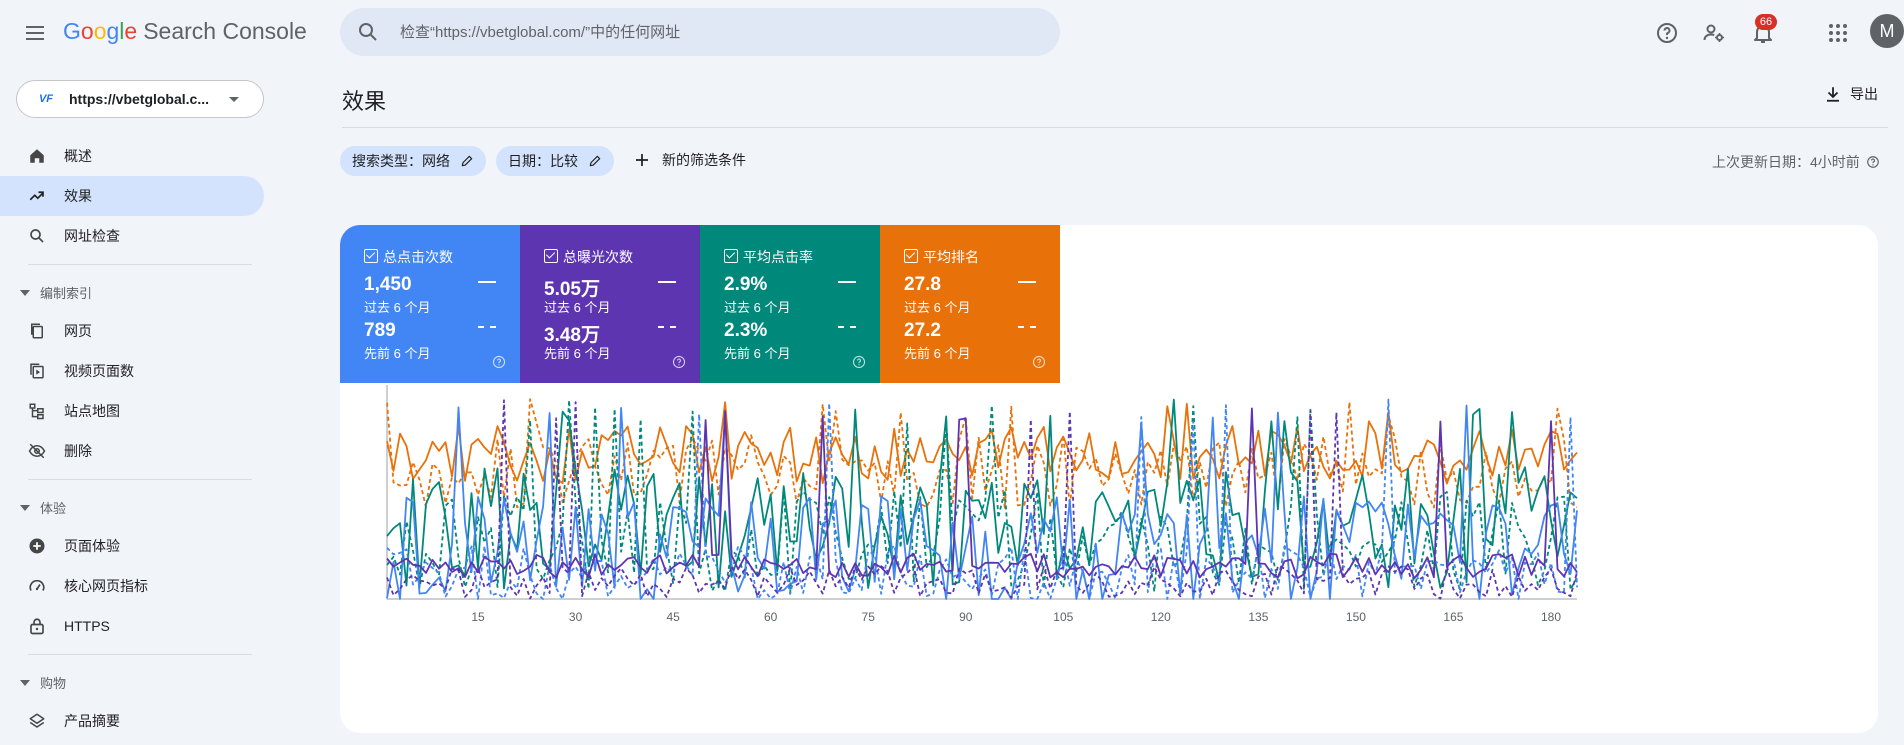  What do you see at coordinates (610, 304) in the screenshot?
I see `metric-card-total-impressions: 总曝光次数 5.05万 过去 6 个月 3.48万 先前 6 个月` at bounding box center [610, 304].